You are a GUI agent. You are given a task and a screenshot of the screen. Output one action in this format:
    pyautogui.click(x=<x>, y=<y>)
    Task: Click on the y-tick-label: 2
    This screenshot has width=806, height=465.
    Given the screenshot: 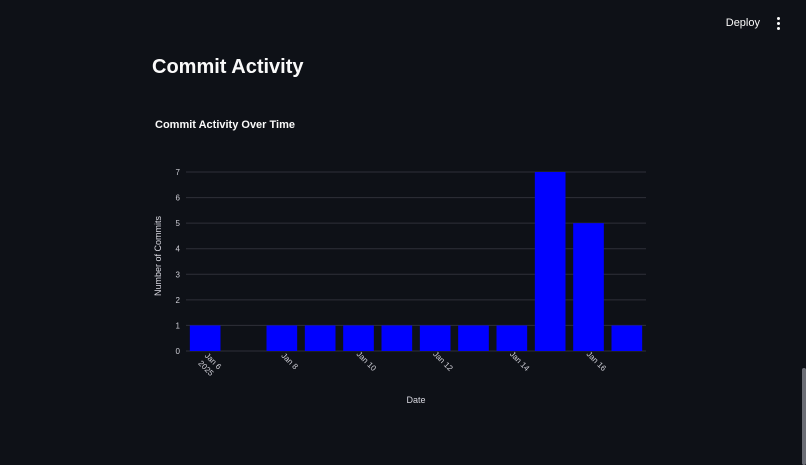 What is the action you would take?
    pyautogui.click(x=178, y=300)
    